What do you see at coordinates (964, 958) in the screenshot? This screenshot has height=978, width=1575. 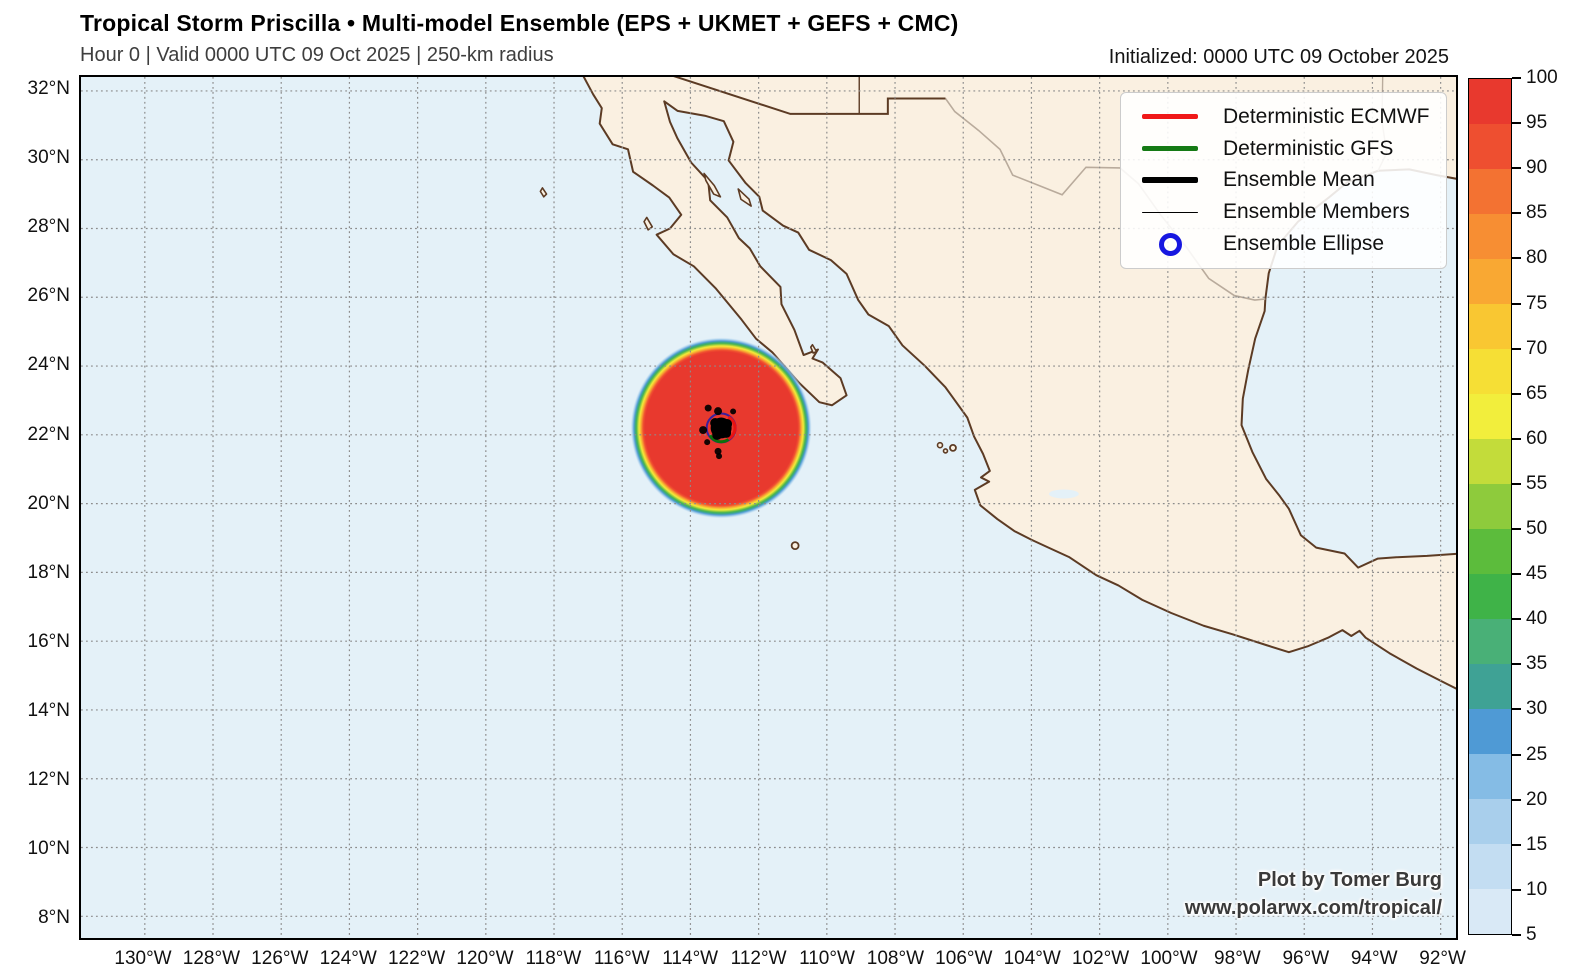 I see `x-tick-label: 106°W` at bounding box center [964, 958].